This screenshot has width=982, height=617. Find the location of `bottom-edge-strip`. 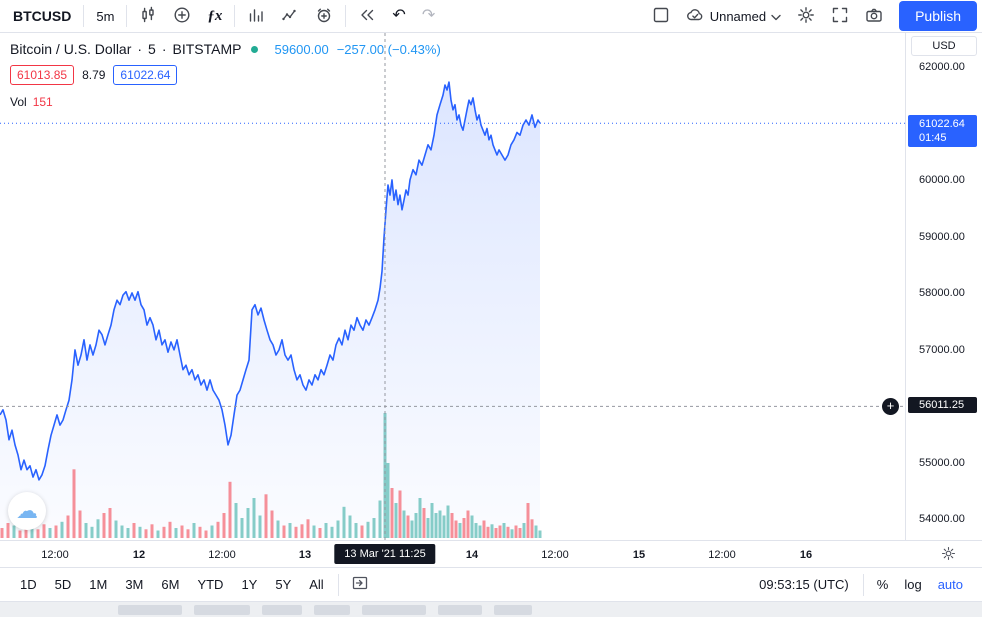

bottom-edge-strip is located at coordinates (491, 609).